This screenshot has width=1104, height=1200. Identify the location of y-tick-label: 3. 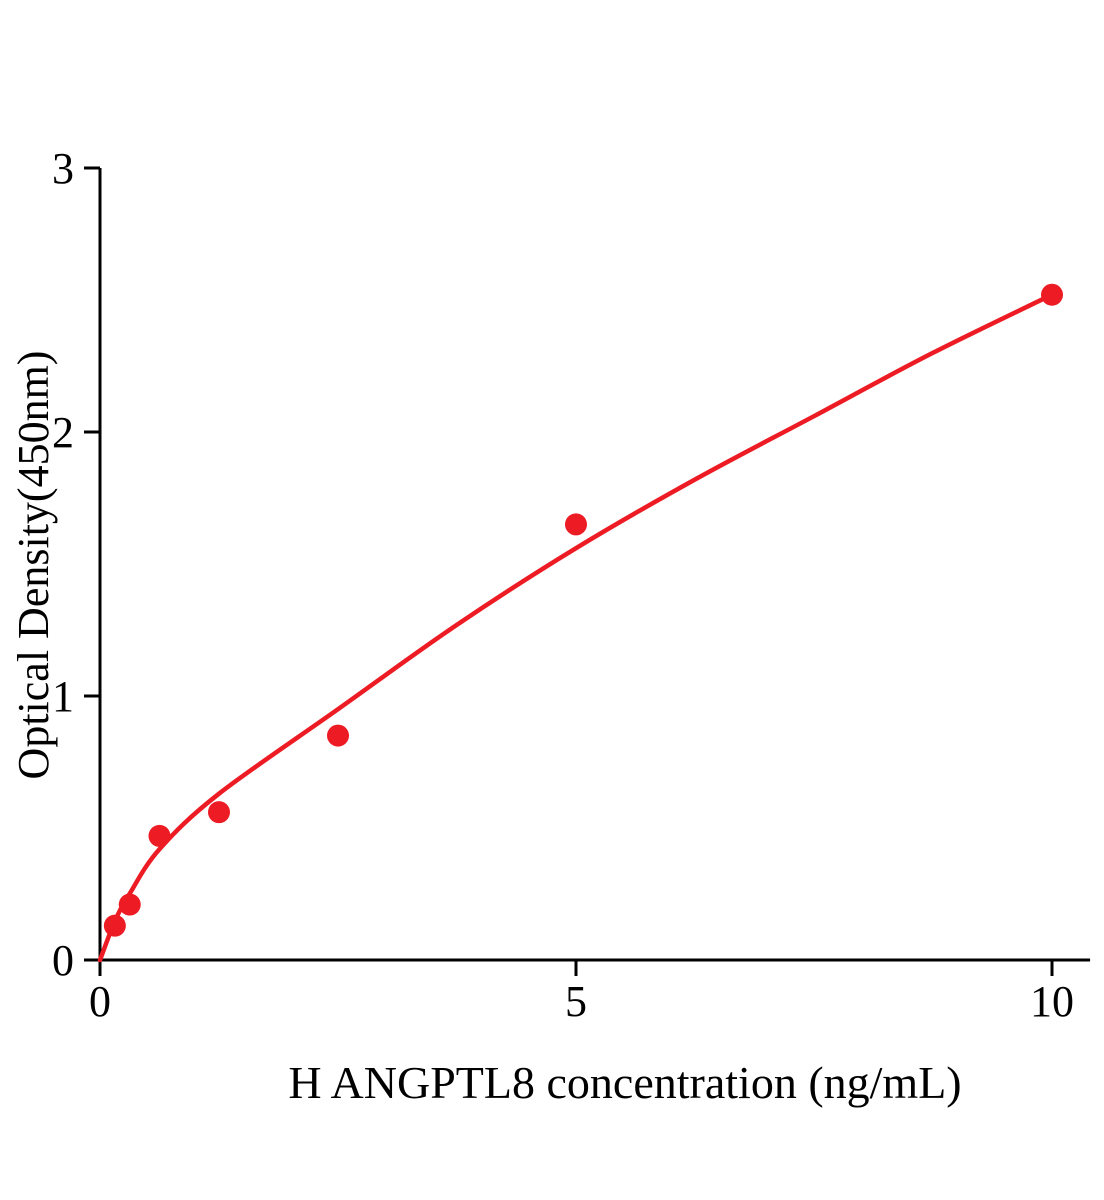
(63, 168).